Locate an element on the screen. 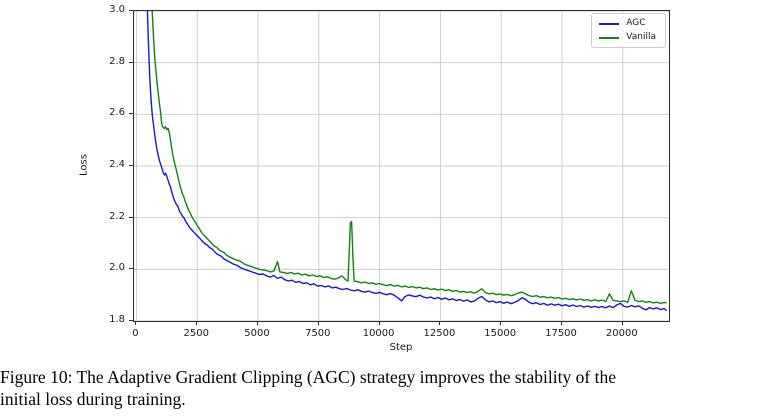 This screenshot has height=418, width=768. x-tick-label: 0 is located at coordinates (135, 333).